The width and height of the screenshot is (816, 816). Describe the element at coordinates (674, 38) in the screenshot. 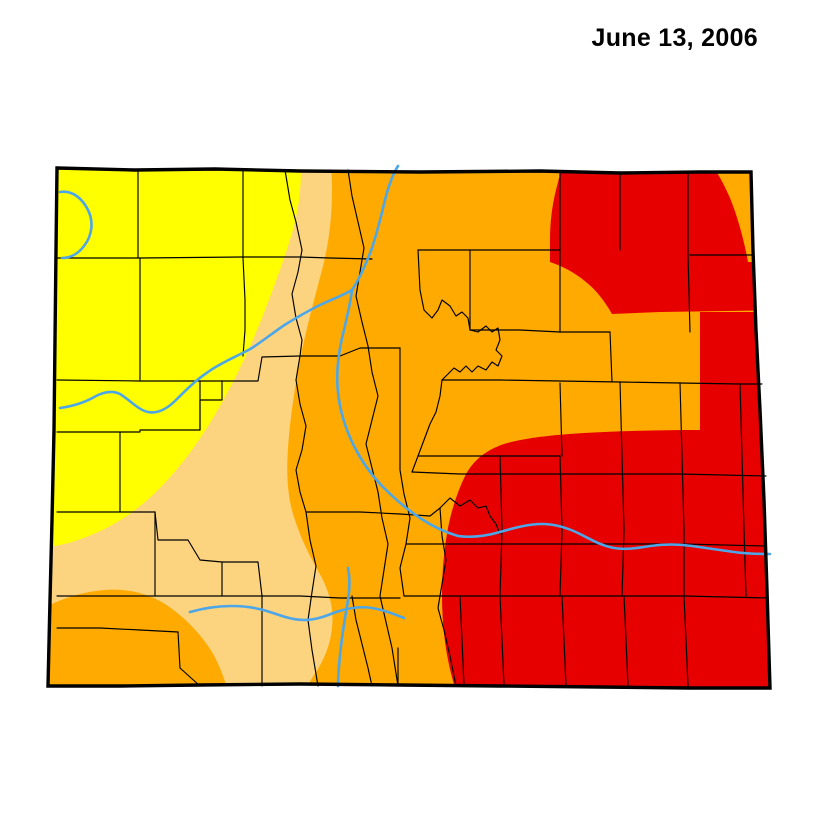

I see `map-date-title: June 13, 2006` at that location.